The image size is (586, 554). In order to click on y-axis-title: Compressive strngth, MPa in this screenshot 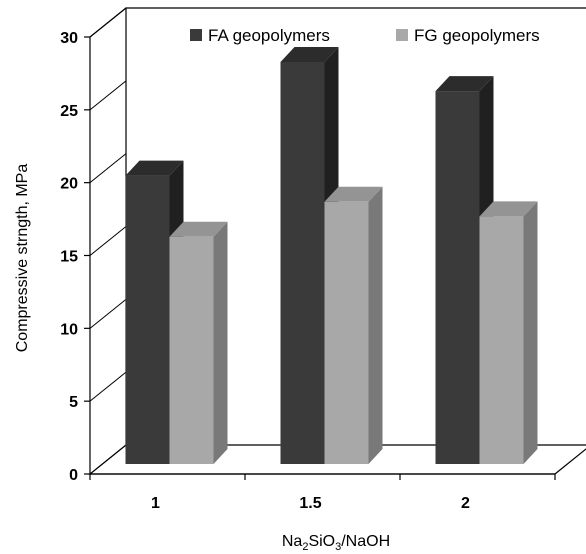, I will do `click(22, 258)`.